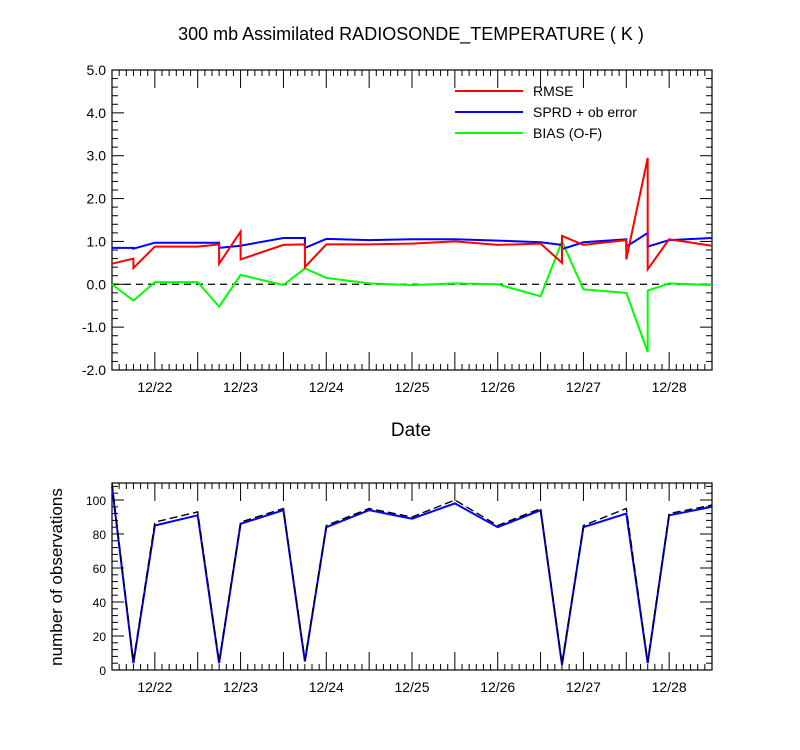 This screenshot has height=750, width=800. What do you see at coordinates (100, 603) in the screenshot?
I see `y-tick-label: 40` at bounding box center [100, 603].